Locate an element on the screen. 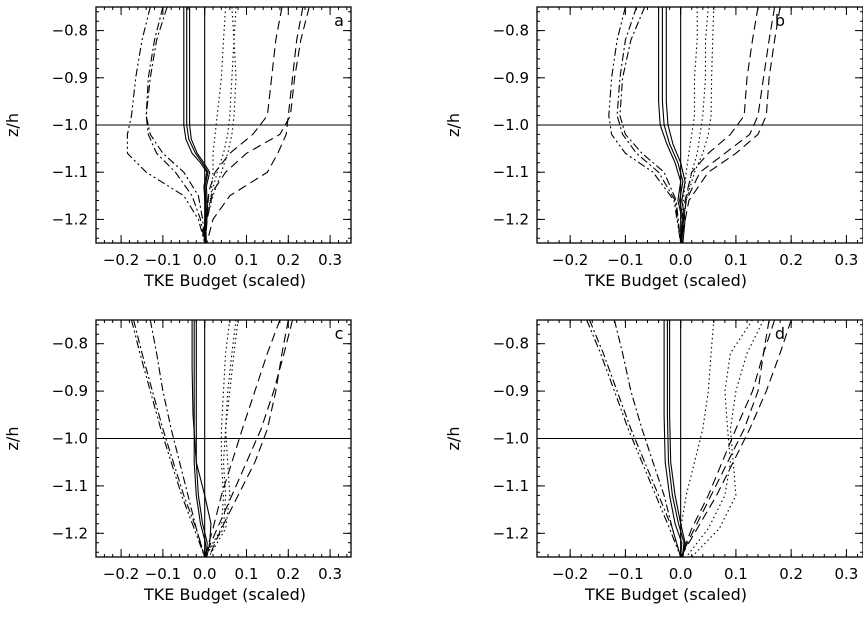 This screenshot has width=863, height=619. panel-label: b is located at coordinates (780, 20).